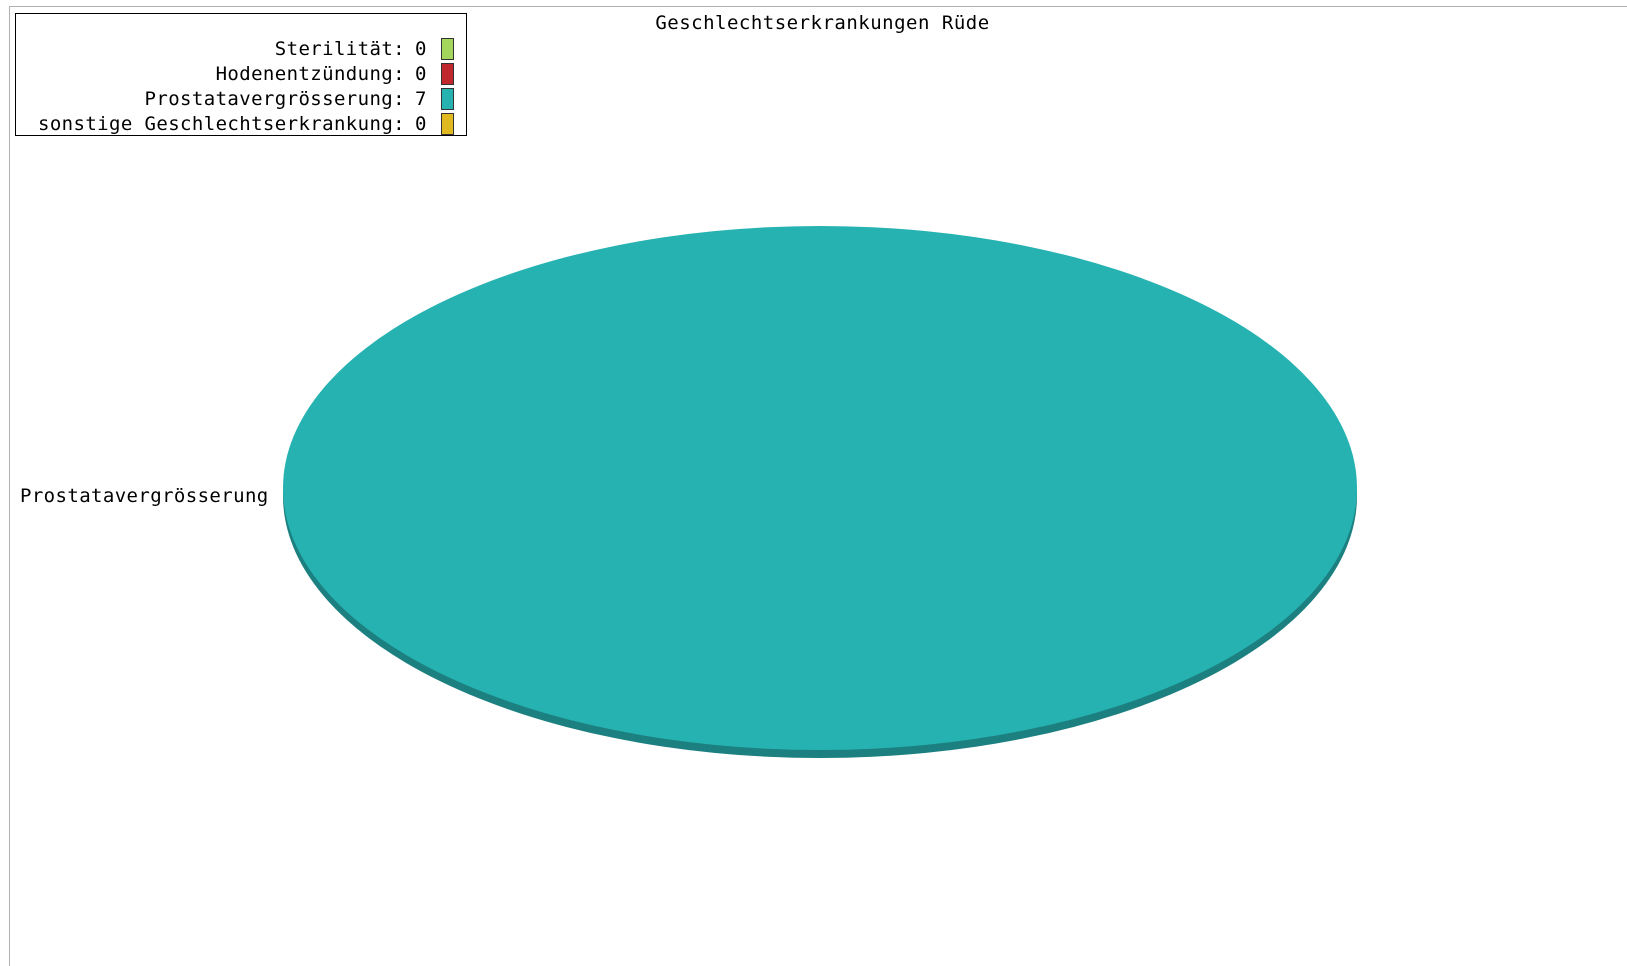 The image size is (1627, 966). What do you see at coordinates (221, 124) in the screenshot?
I see `legend-label: sonstige Geschlechtserkrankung:` at bounding box center [221, 124].